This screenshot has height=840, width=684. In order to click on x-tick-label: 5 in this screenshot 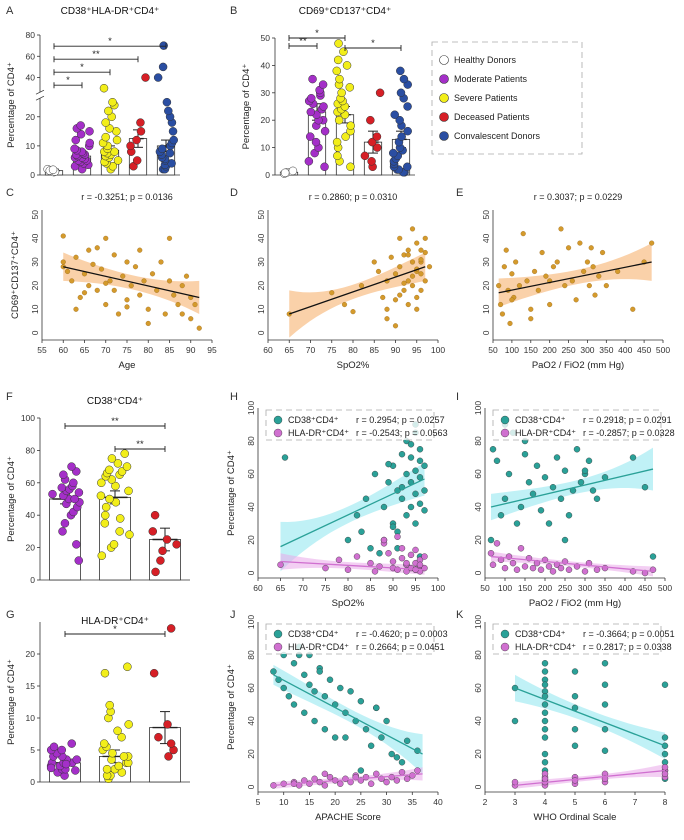, I will do `click(258, 802)`.